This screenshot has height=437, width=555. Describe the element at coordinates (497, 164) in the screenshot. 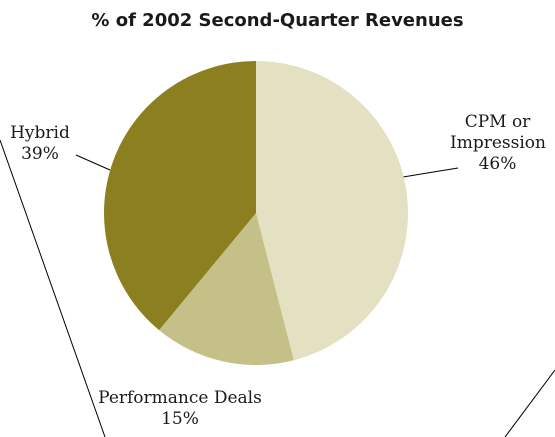

I see `value-label: 46%` at that location.